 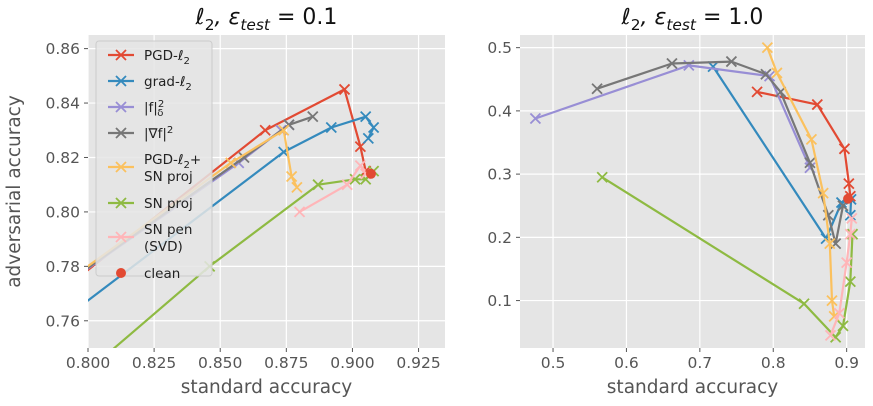 I want to click on right-chart-title: ℓ2, εtest = 1.0, so click(x=692, y=19).